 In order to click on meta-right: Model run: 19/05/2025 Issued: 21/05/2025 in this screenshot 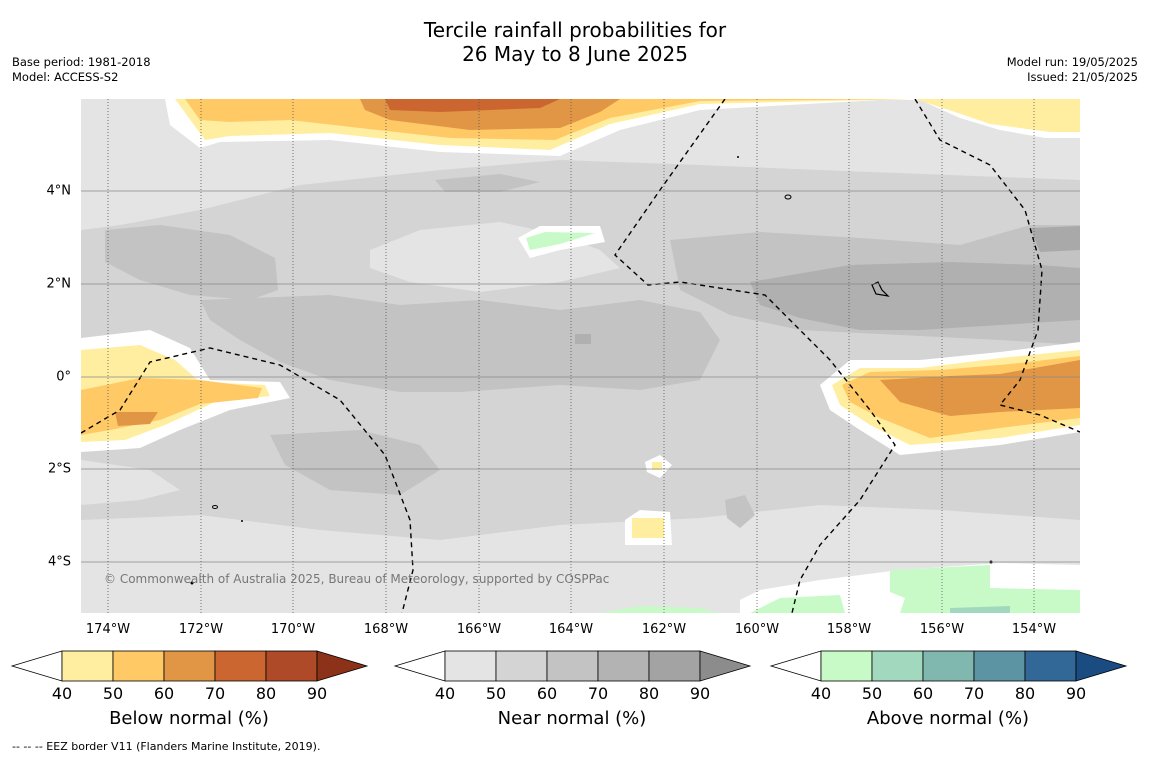, I will do `click(1072, 70)`.